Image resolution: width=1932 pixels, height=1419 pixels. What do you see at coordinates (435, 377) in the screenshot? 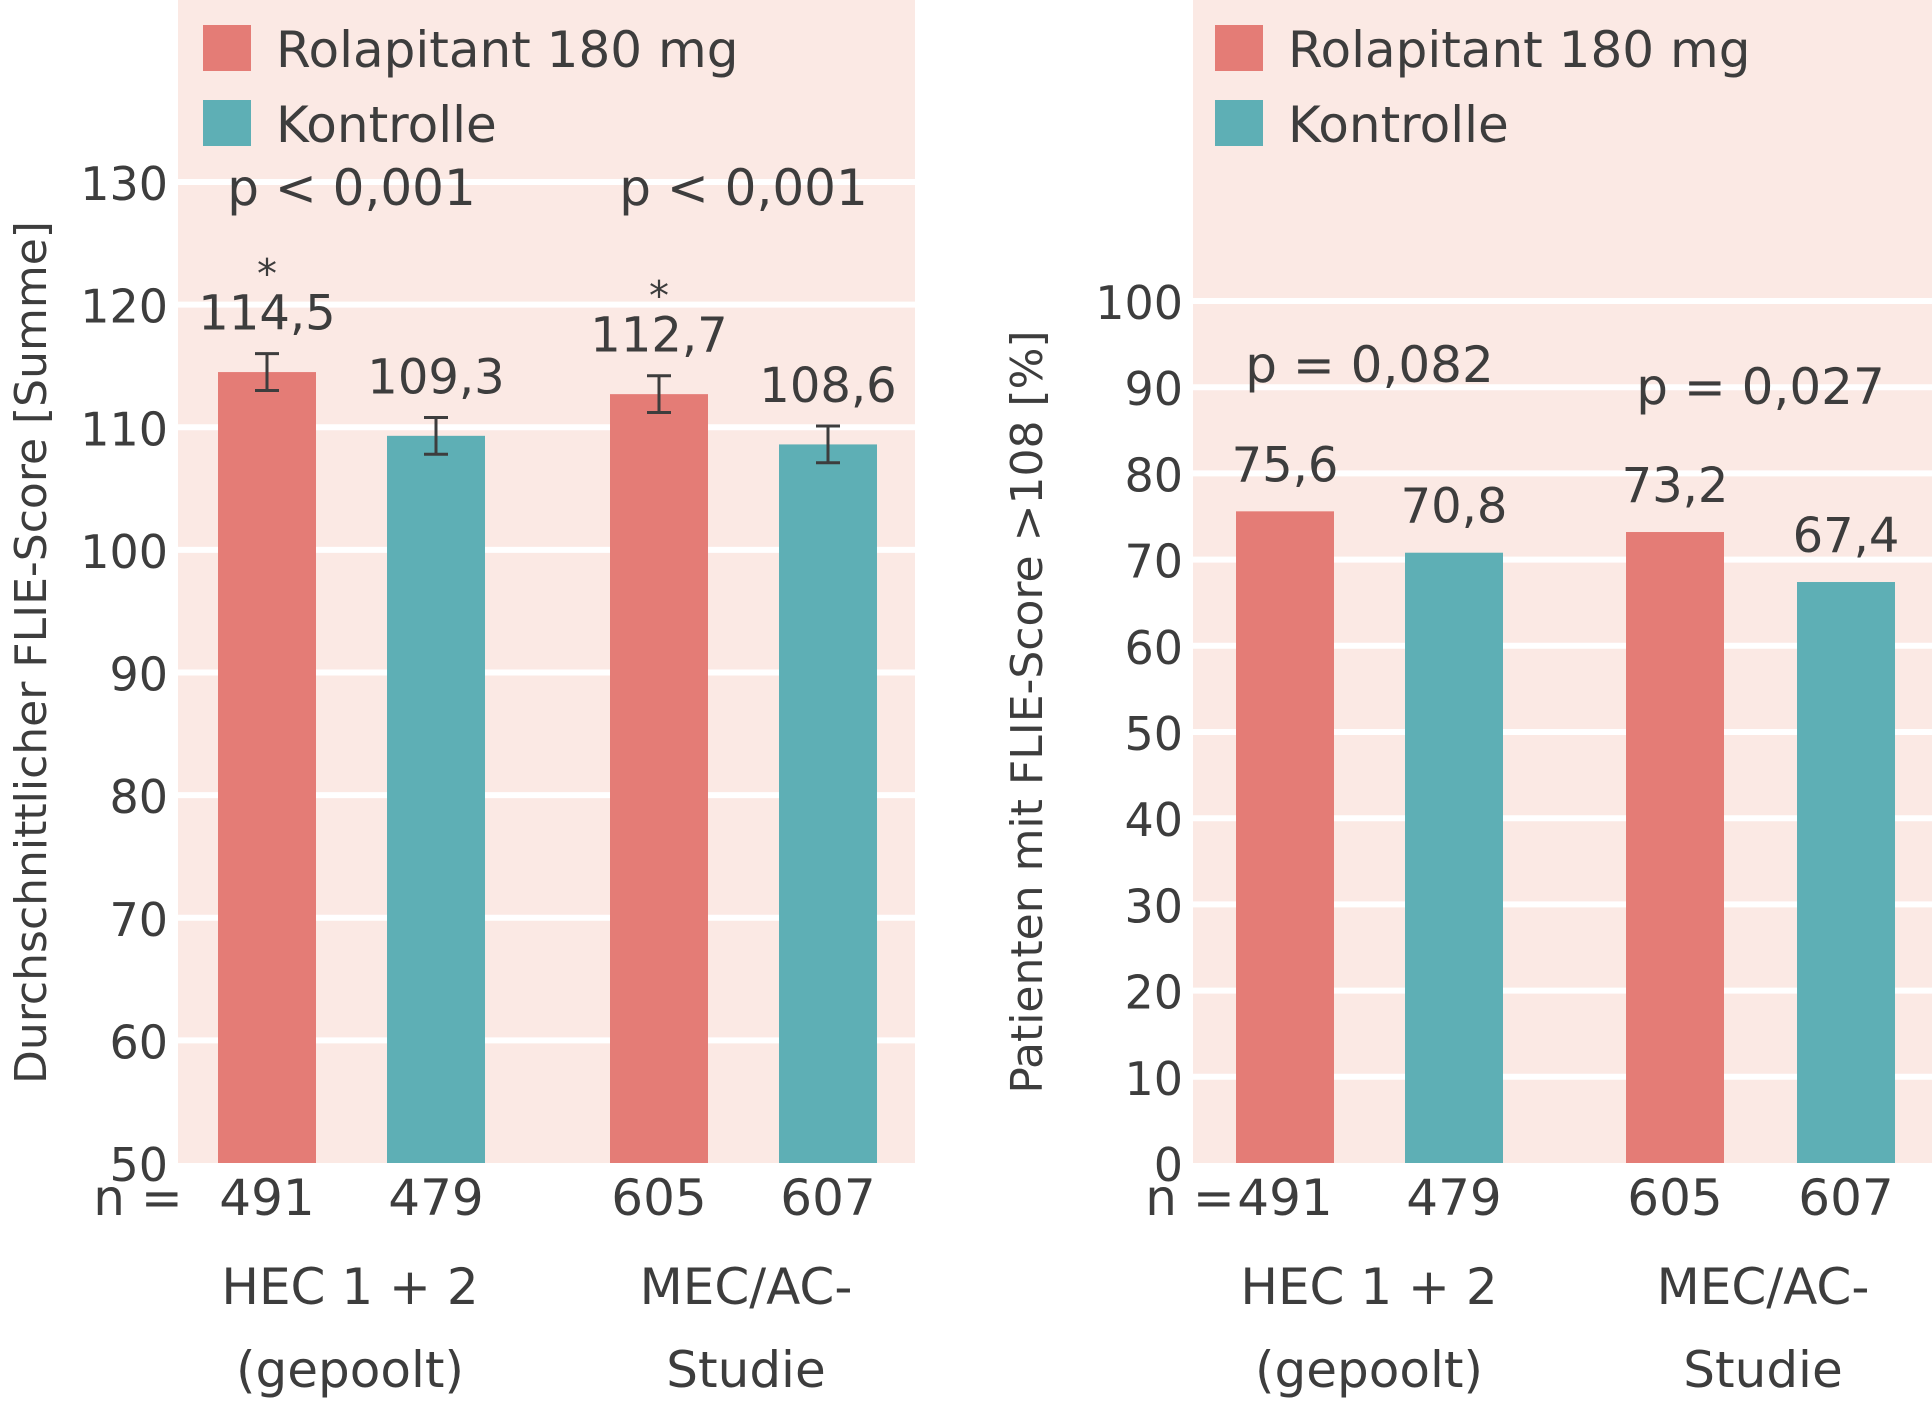
I see `bar-value-label: 109,3` at bounding box center [435, 377].